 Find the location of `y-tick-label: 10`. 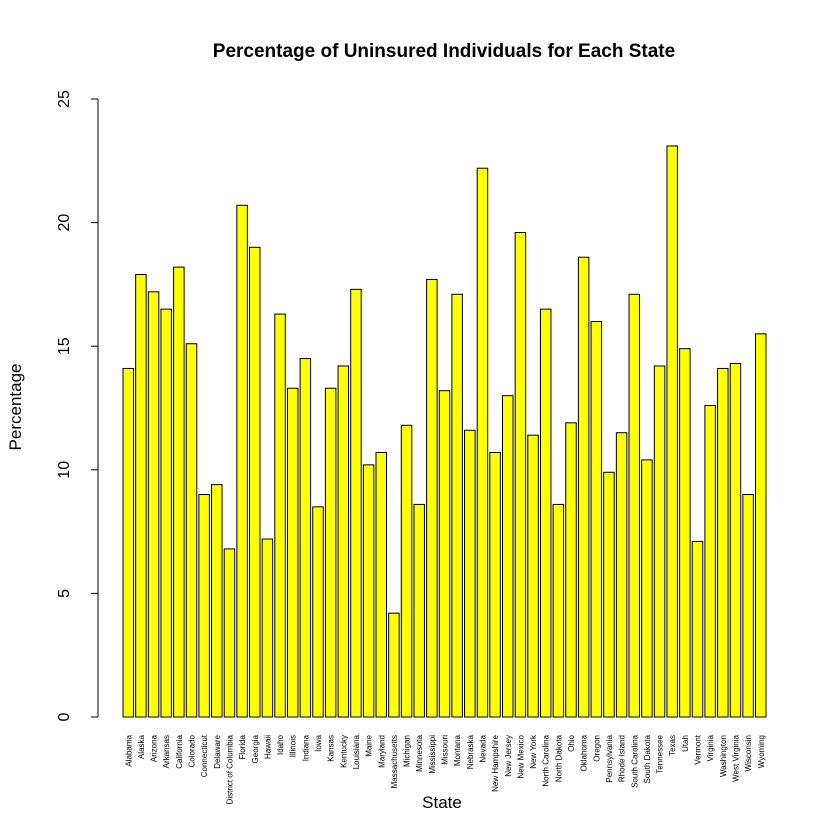

y-tick-label: 10 is located at coordinates (64, 470).